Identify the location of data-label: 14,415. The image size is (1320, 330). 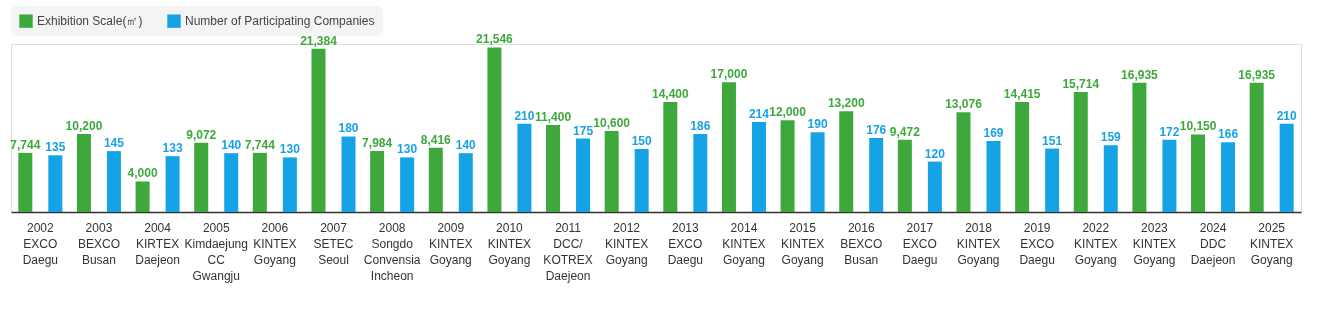
(1022, 93).